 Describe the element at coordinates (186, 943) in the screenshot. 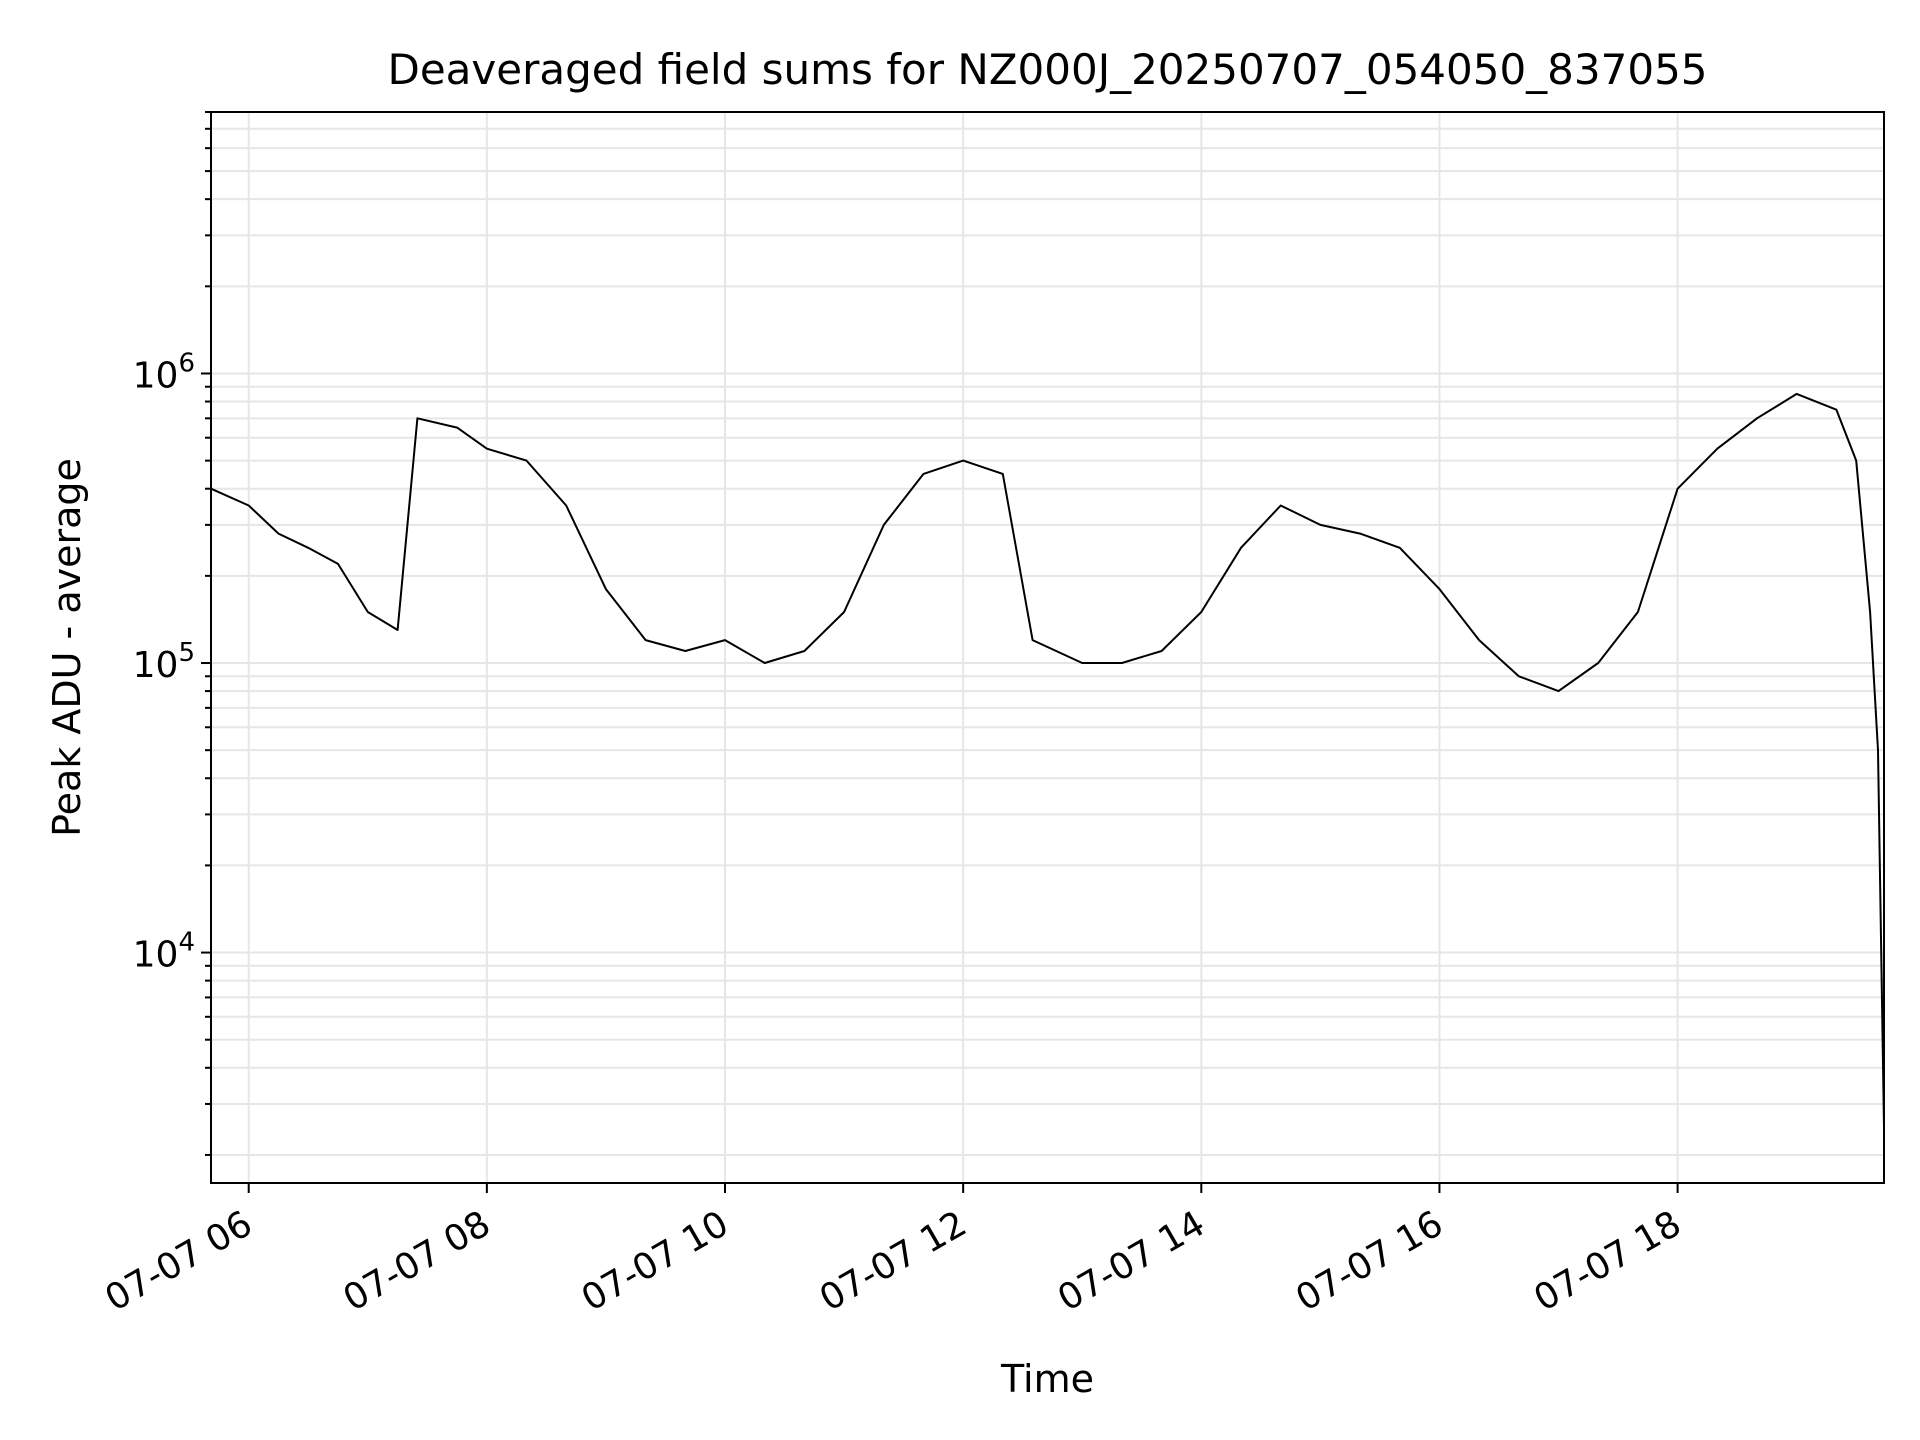

I see `y-tick-label-exponent: 4` at that location.